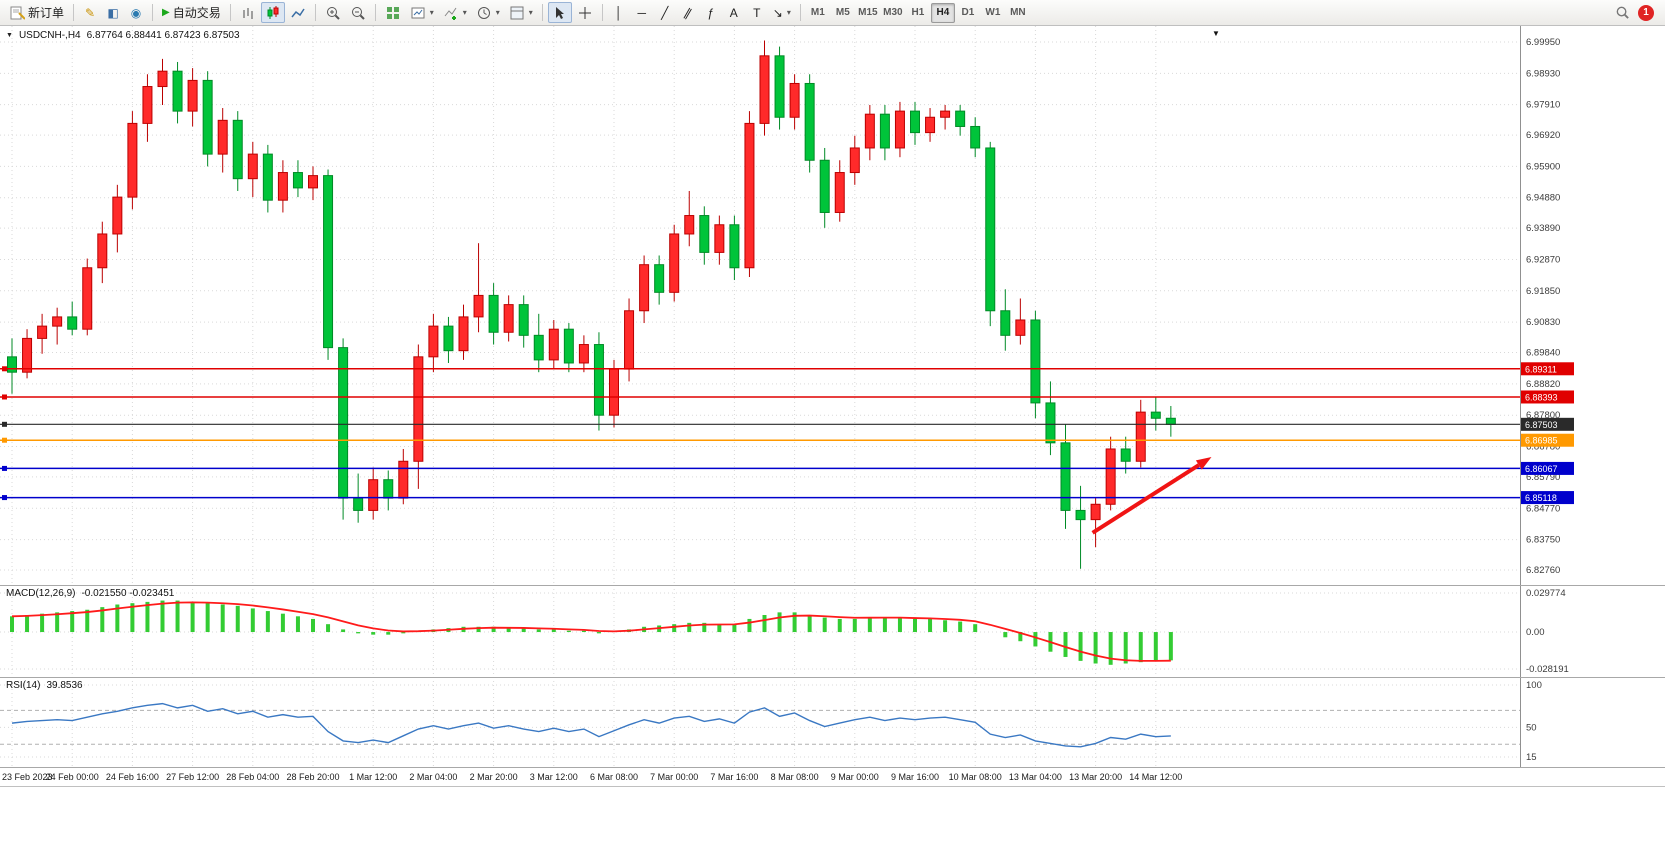 Image resolution: width=1665 pixels, height=841 pixels. I want to click on price-badge-label: 6.88393, so click(1541, 397).